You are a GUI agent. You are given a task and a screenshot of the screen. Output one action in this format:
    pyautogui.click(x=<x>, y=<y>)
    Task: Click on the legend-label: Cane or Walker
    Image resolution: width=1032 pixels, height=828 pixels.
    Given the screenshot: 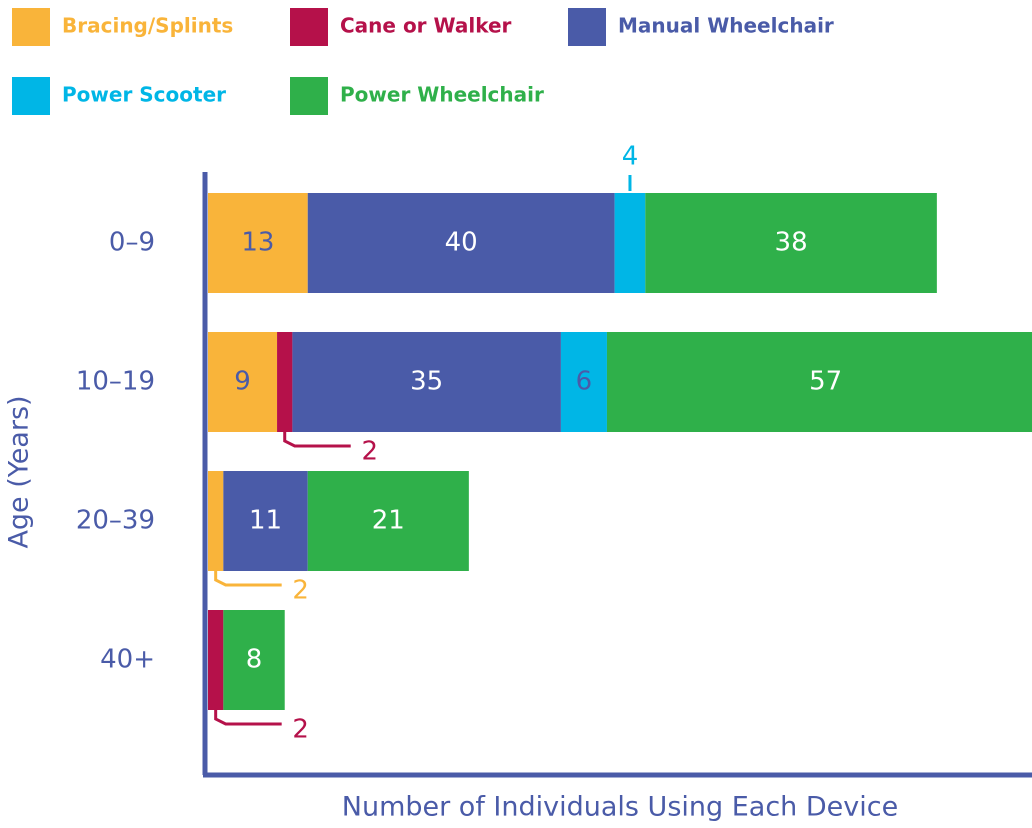 What is the action you would take?
    pyautogui.click(x=426, y=26)
    